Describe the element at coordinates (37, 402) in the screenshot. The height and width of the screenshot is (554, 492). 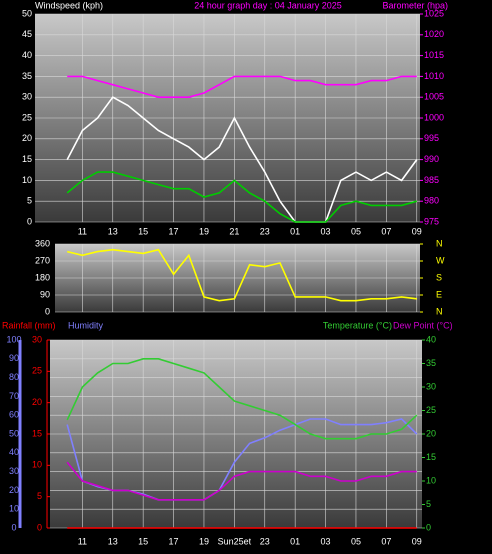
I see `y3-tick-label: 20` at that location.